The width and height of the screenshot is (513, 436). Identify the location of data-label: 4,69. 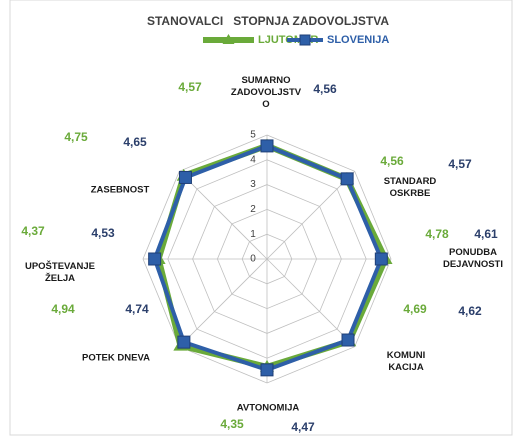
(415, 309).